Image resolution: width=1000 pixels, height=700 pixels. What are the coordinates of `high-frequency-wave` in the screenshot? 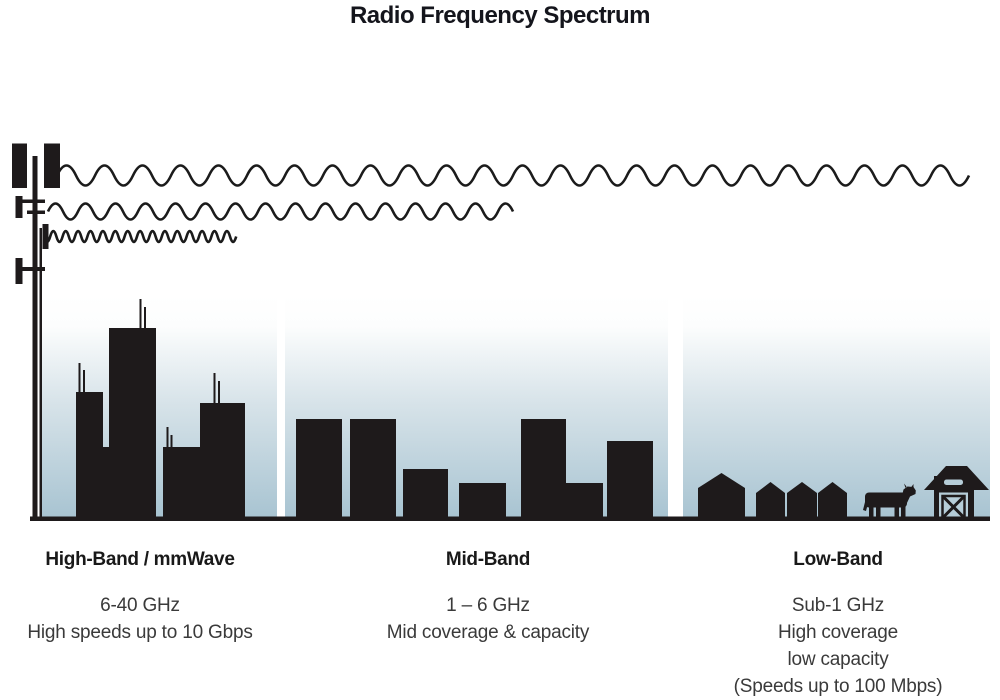 It's located at (140, 236).